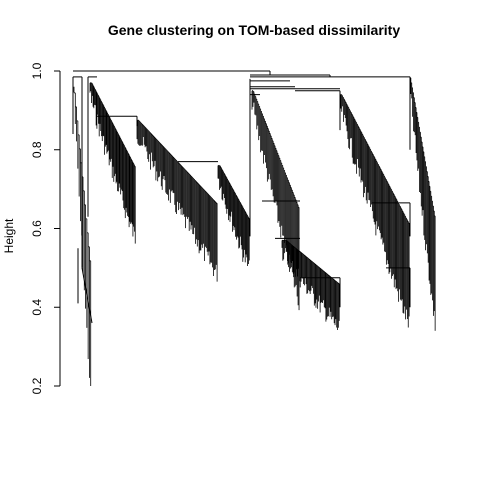 Image resolution: width=480 pixels, height=480 pixels. I want to click on cluster-e1-leaves, so click(275, 200).